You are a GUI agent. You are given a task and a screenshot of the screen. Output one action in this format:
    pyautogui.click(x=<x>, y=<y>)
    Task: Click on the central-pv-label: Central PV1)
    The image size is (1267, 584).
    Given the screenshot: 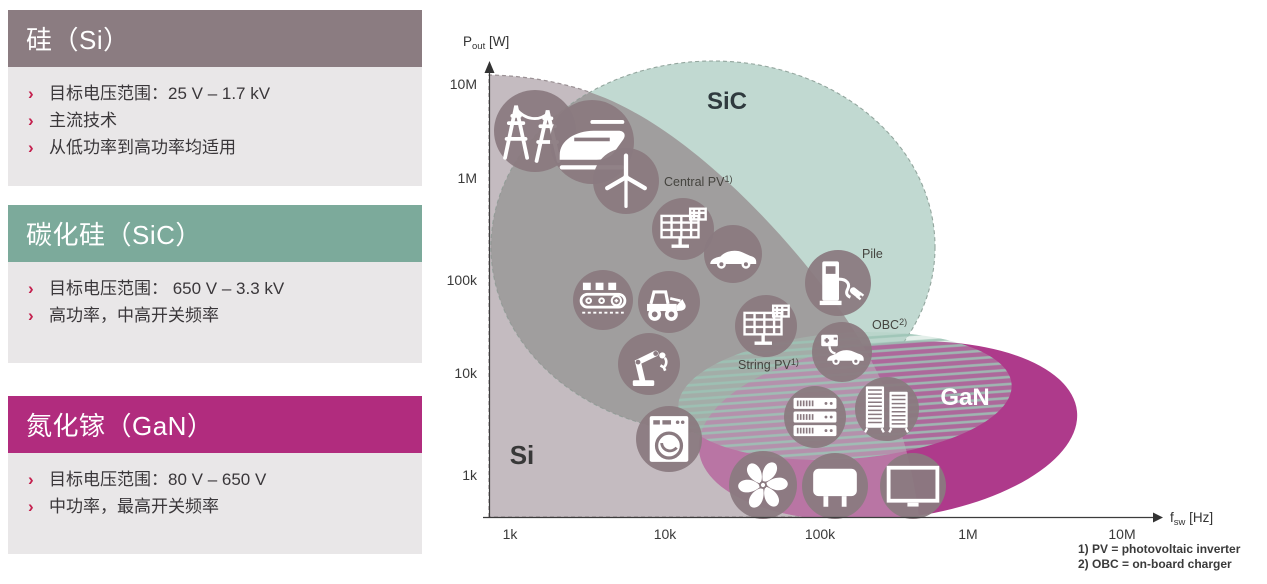 What is the action you would take?
    pyautogui.click(x=698, y=181)
    